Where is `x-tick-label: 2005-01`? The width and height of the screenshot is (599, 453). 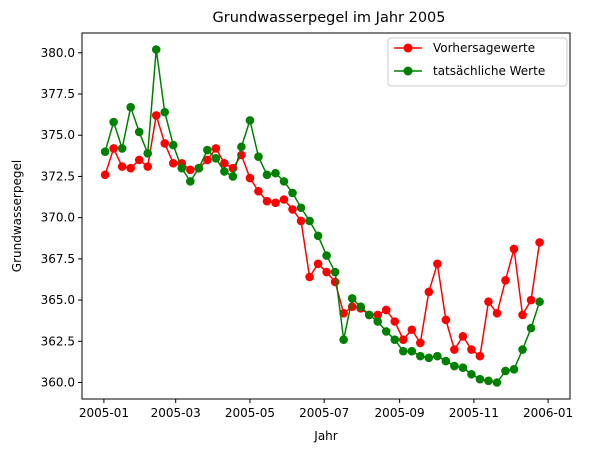 x-tick-label: 2005-01 is located at coordinates (104, 413).